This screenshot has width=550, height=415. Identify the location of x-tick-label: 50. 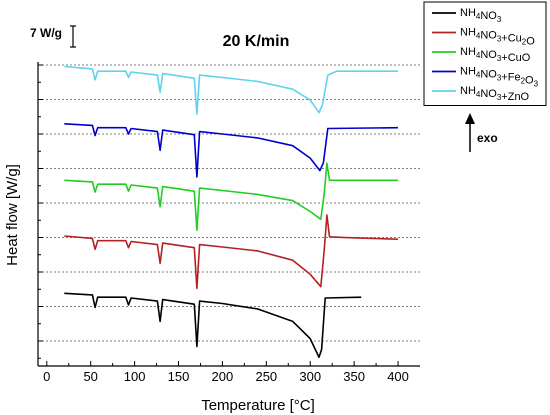
(90, 376).